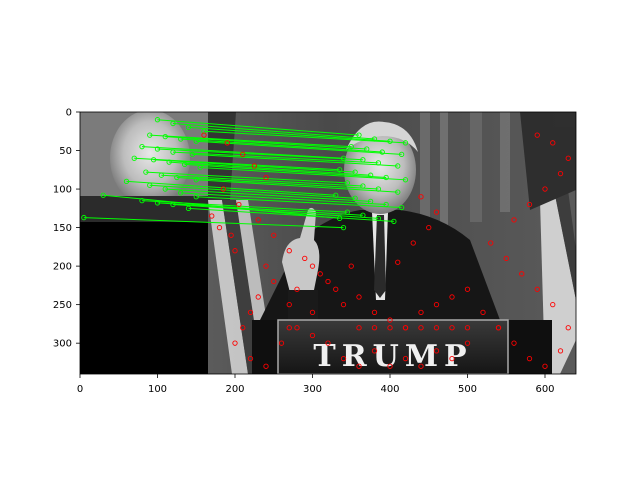 Image resolution: width=640 pixels, height=480 pixels. Describe the element at coordinates (402, 346) in the screenshot. I see `podium: TRUMP` at that location.